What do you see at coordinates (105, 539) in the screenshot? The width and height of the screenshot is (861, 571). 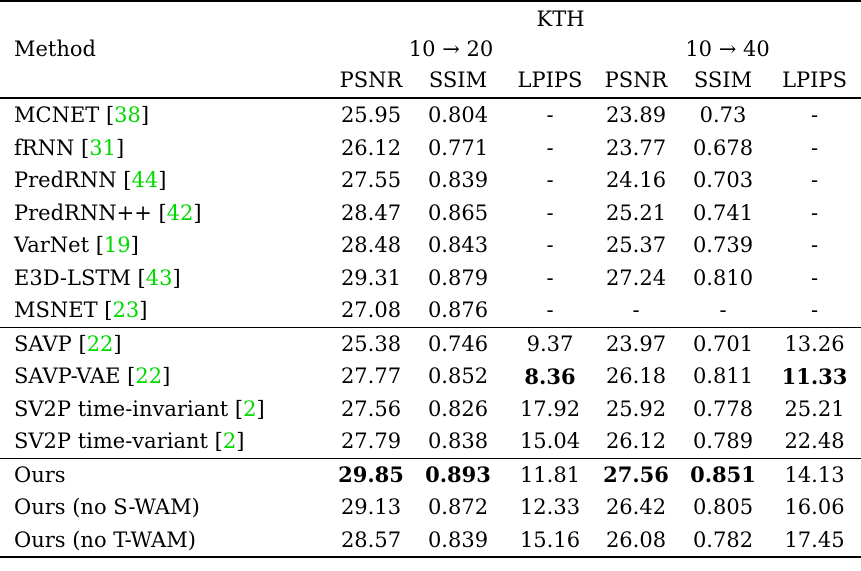 I see `method-name: Ours (no T-WAM)` at bounding box center [105, 539].